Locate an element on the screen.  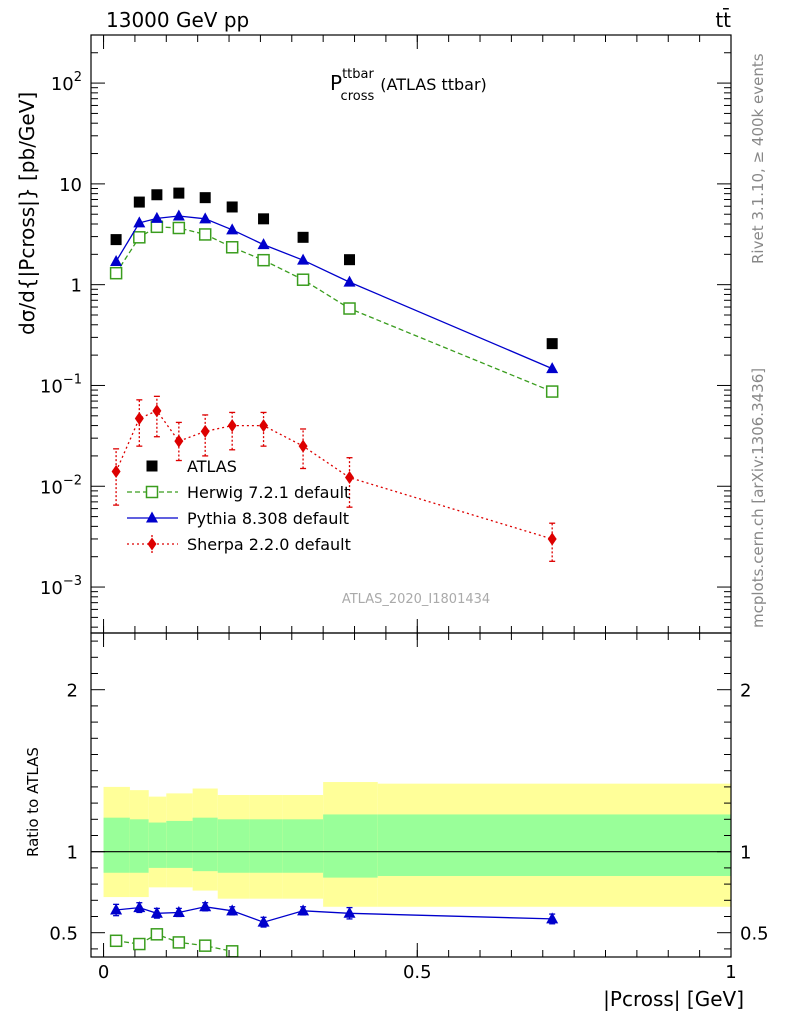
ratio-xtick-label: 0.5 is located at coordinates (417, 972).